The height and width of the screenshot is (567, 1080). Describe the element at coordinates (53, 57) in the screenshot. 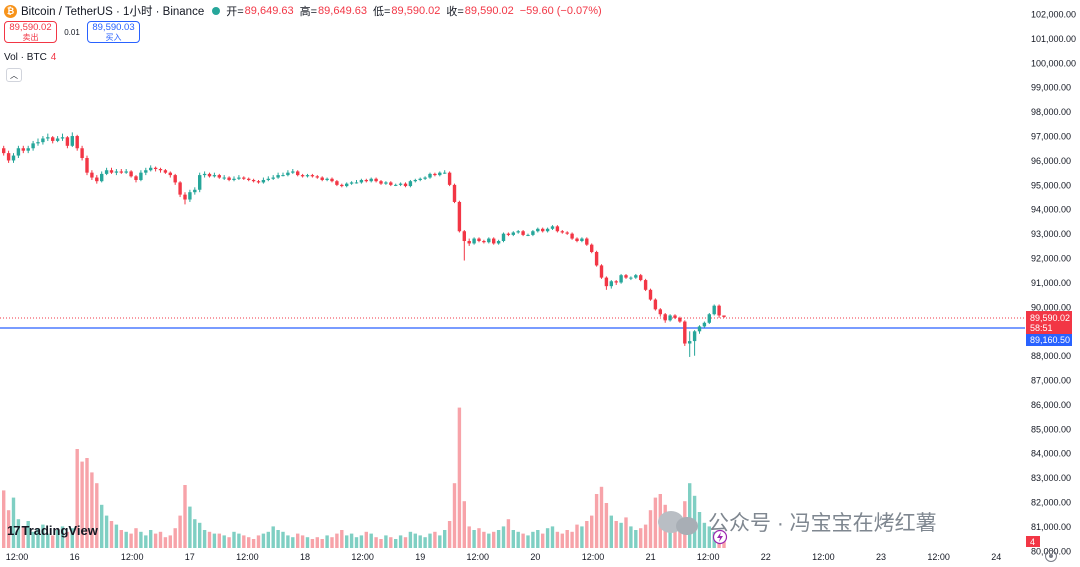

I see `volume-legend-value: 4` at that location.